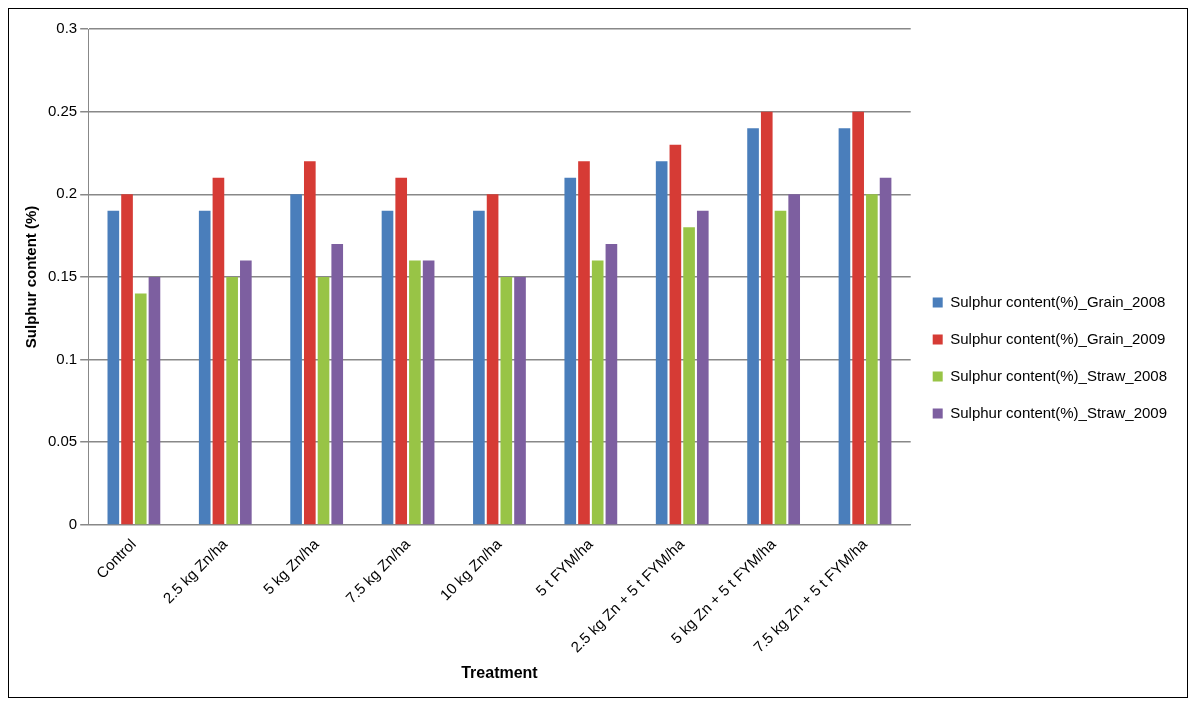 The width and height of the screenshot is (1198, 704). Describe the element at coordinates (62, 441) in the screenshot. I see `y-tick-label: 0.05` at that location.